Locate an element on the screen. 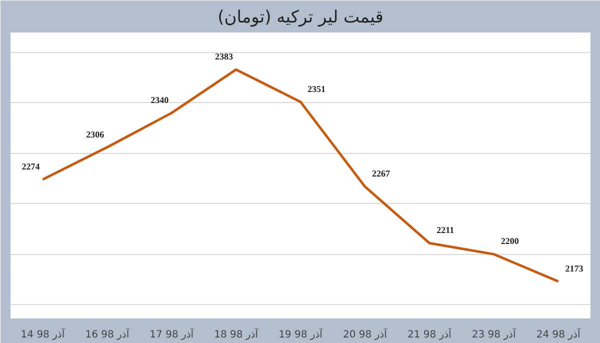 The image size is (600, 343). data-label: 2351 is located at coordinates (317, 89).